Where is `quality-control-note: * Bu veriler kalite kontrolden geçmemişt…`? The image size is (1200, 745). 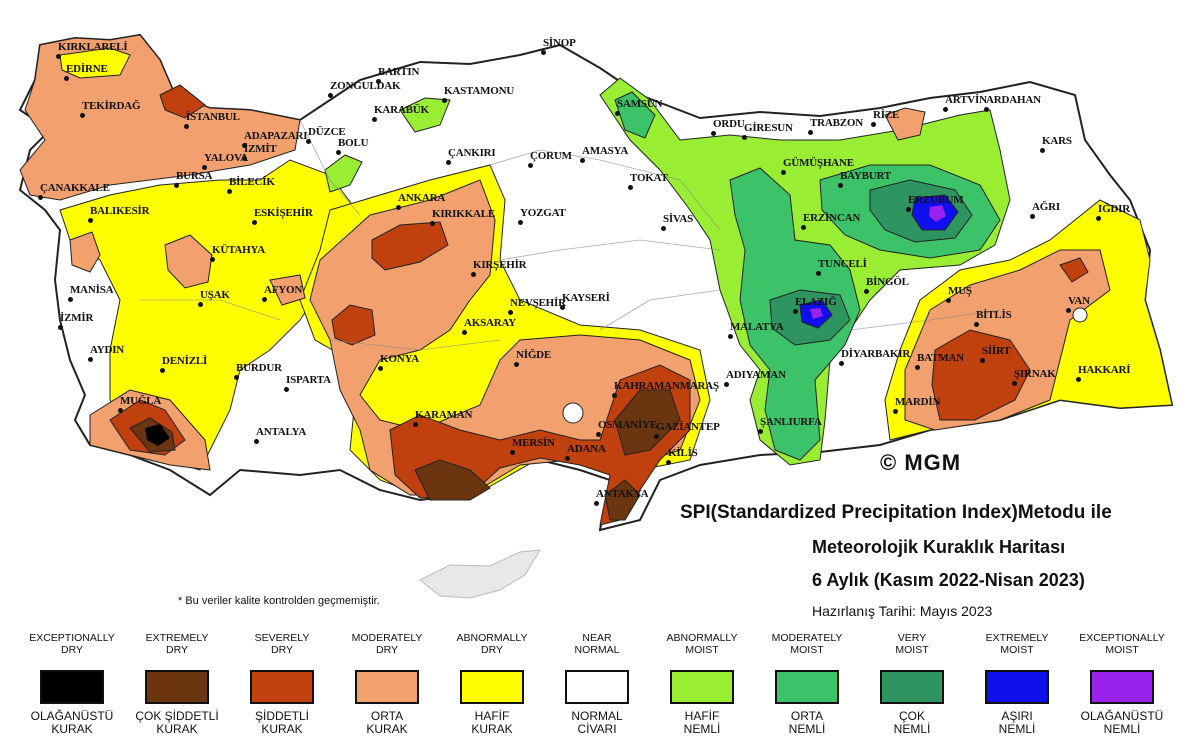
quality-control-note: * Bu veriler kalite kontrolden geçmemişt… is located at coordinates (279, 601).